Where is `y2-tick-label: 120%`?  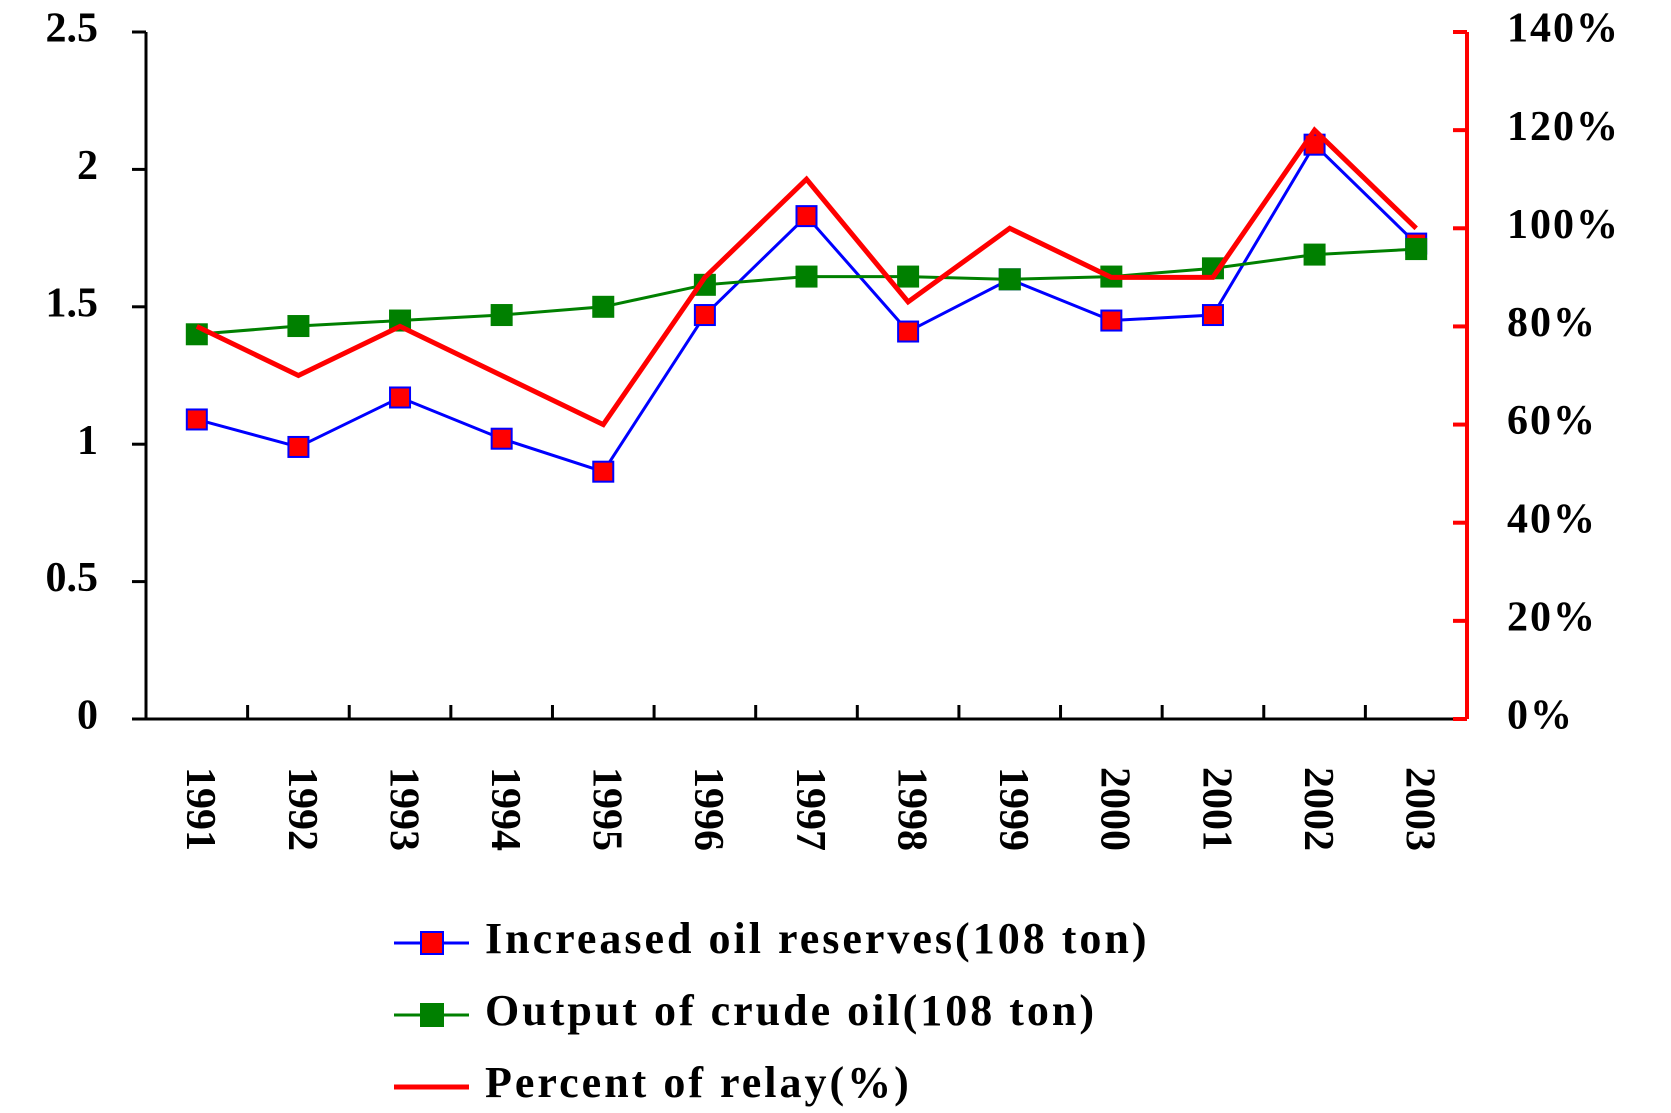
y2-tick-label: 120% is located at coordinates (1563, 127).